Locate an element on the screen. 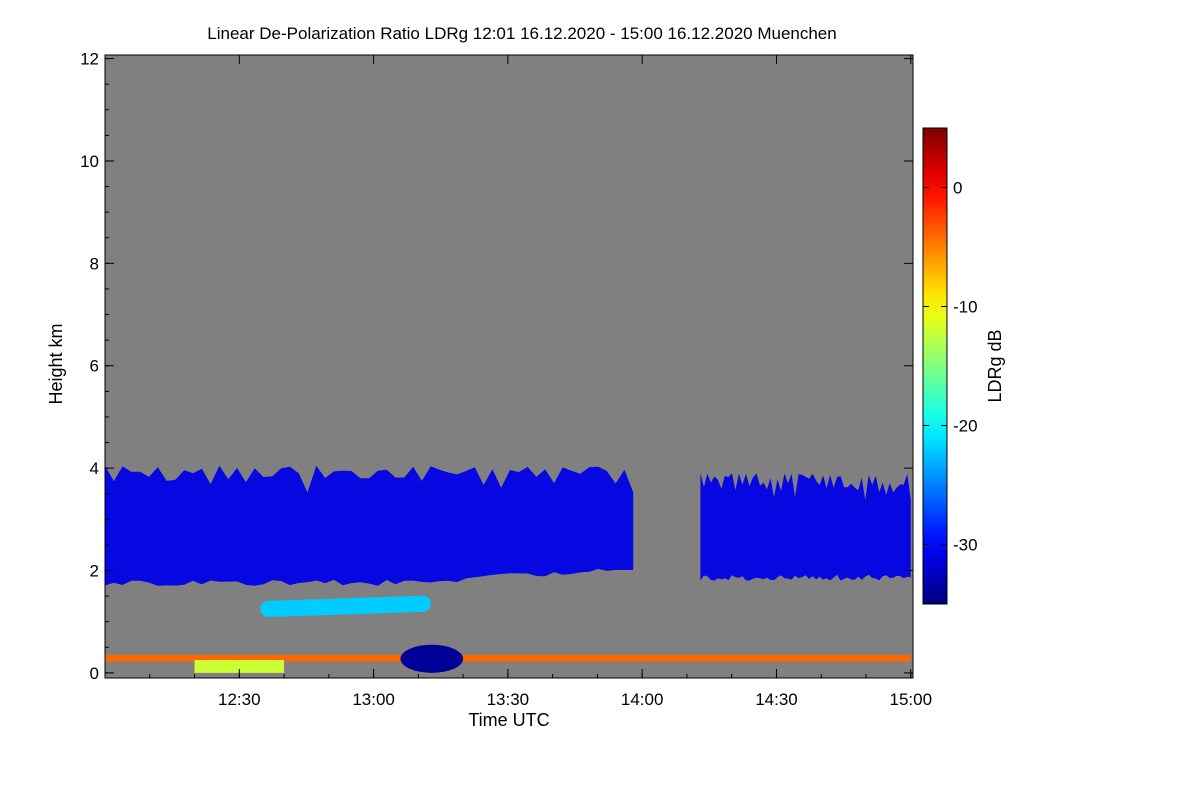 The height and width of the screenshot is (800, 1200). x-tick-label: 13:00 is located at coordinates (373, 699).